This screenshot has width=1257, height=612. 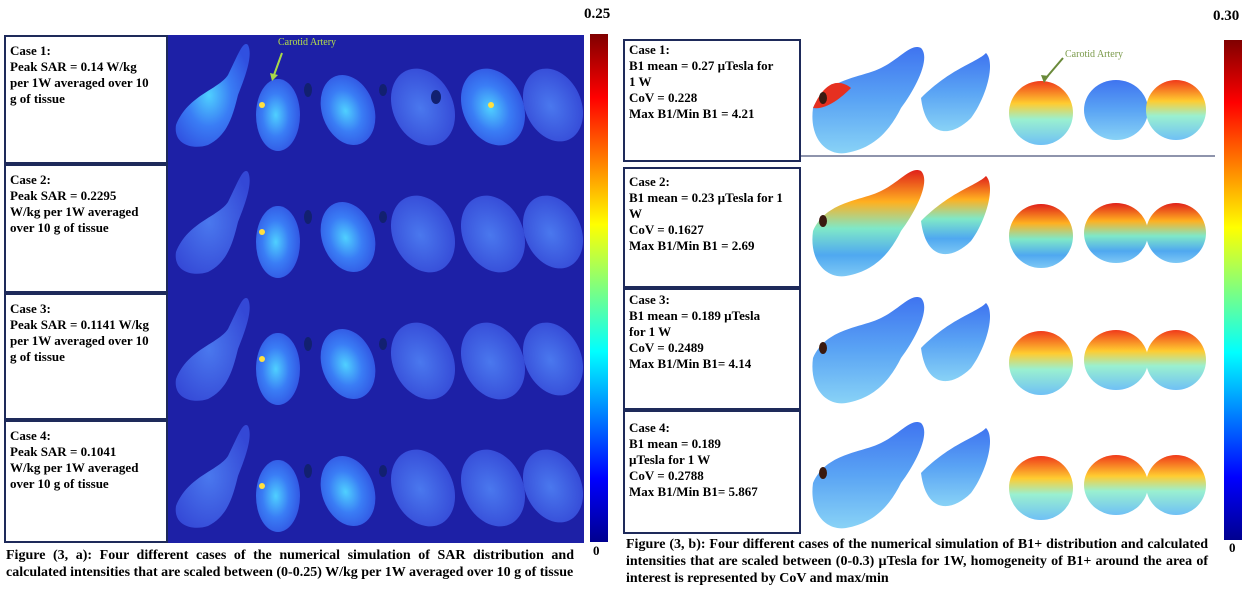 What do you see at coordinates (599, 288) in the screenshot?
I see `colorbar-a` at bounding box center [599, 288].